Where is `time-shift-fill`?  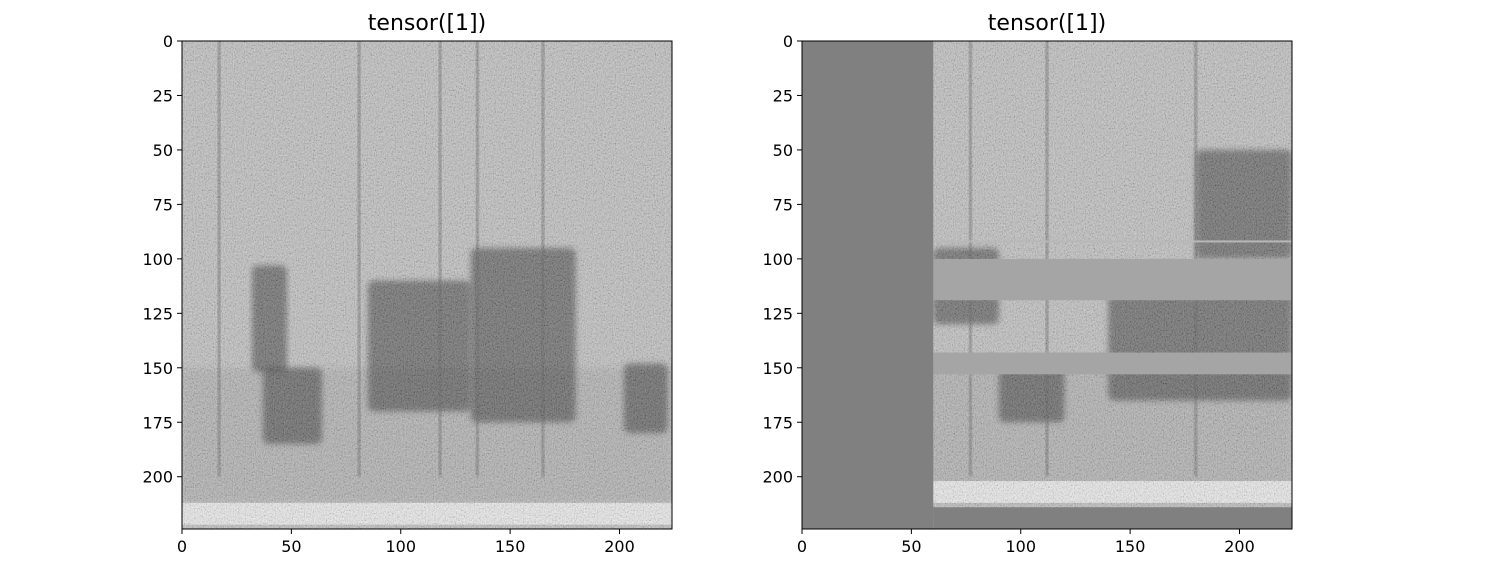 time-shift-fill is located at coordinates (868, 285).